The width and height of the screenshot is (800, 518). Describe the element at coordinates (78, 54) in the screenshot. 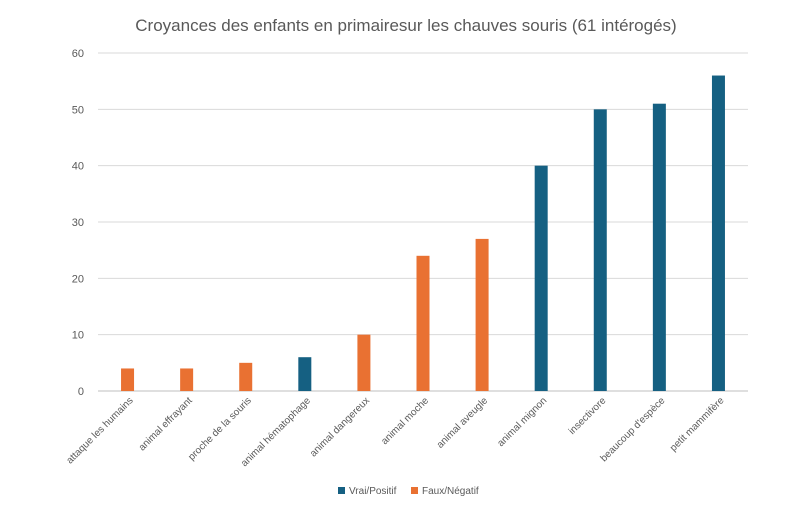

I see `y-tick-label: 60` at that location.